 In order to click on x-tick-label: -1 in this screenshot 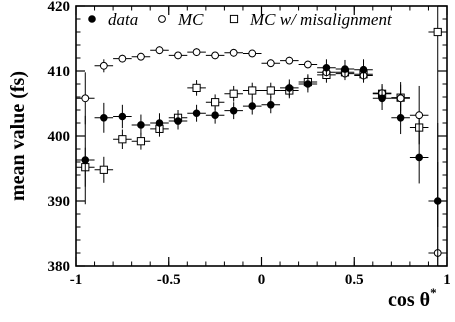, I will do `click(76, 280)`.